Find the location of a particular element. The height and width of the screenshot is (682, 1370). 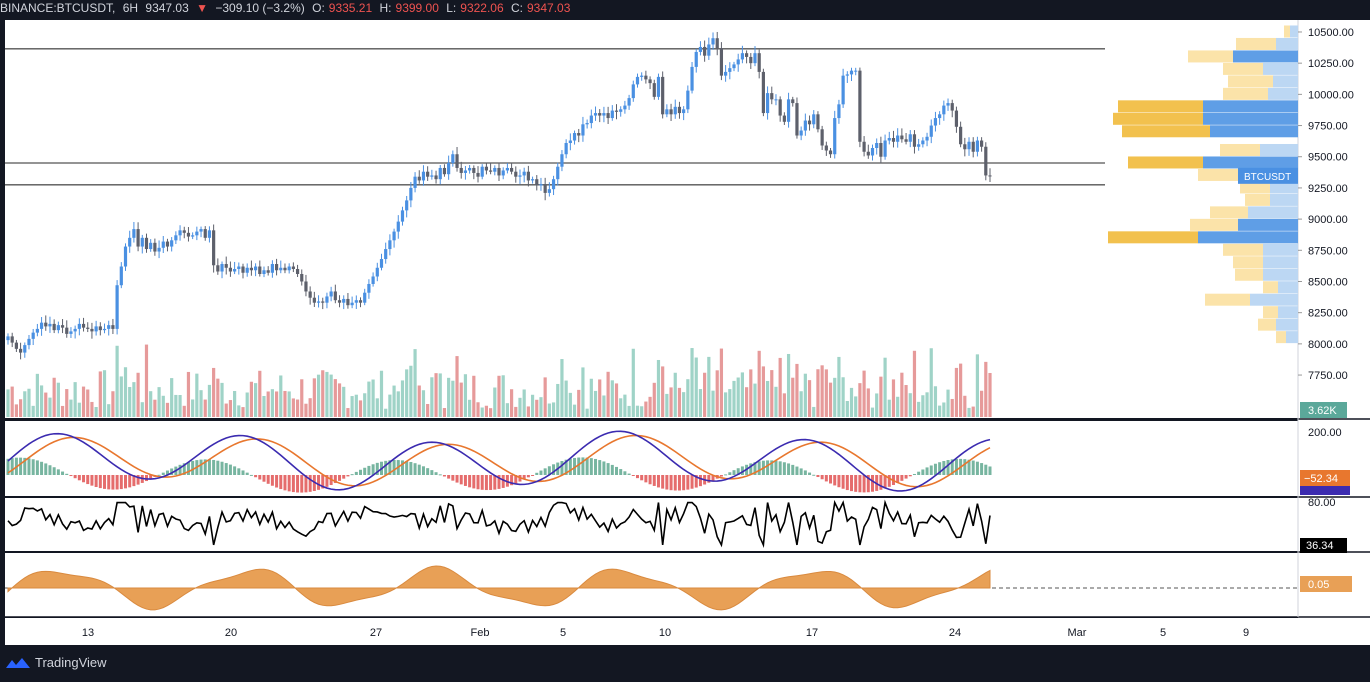

interval: 6H is located at coordinates (130, 8).